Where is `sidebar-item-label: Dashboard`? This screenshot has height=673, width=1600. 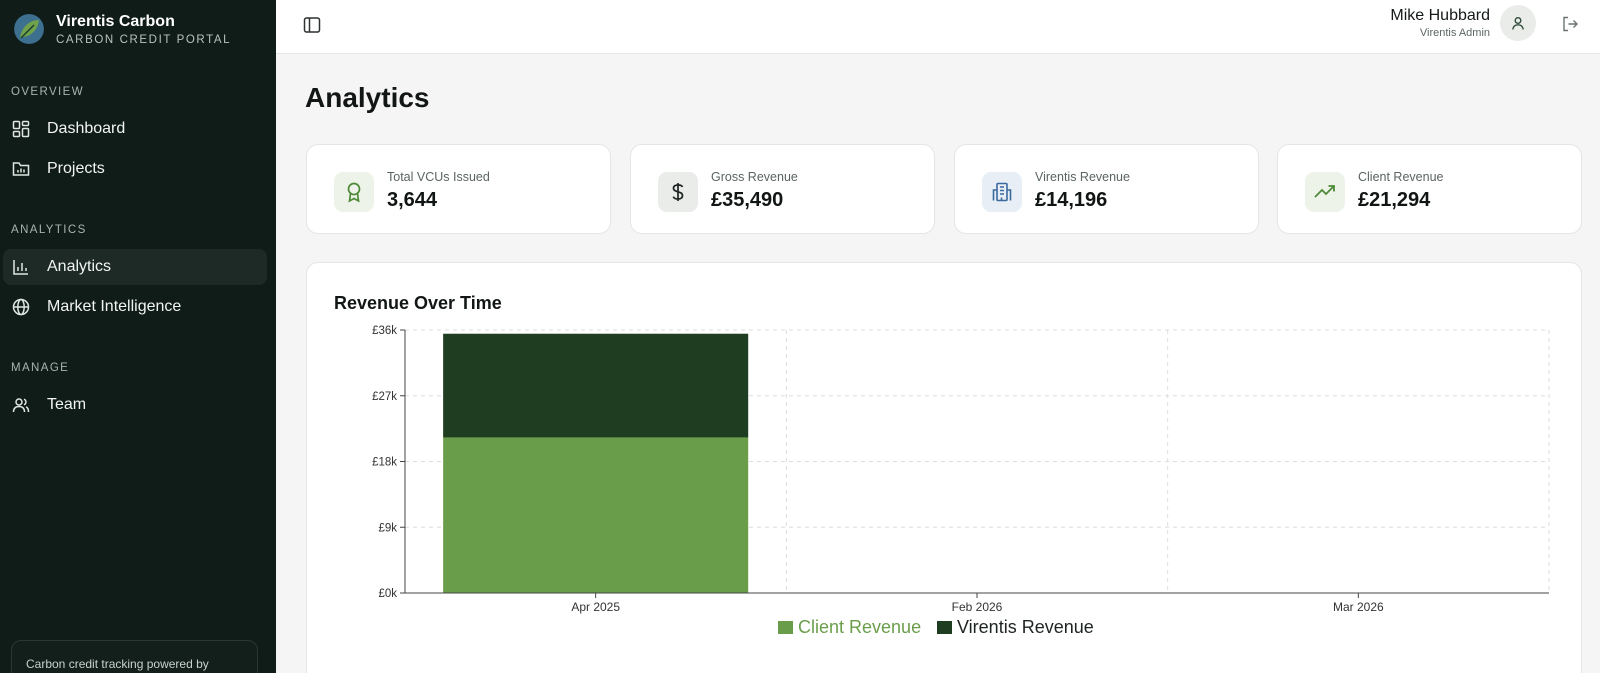 sidebar-item-label: Dashboard is located at coordinates (86, 128).